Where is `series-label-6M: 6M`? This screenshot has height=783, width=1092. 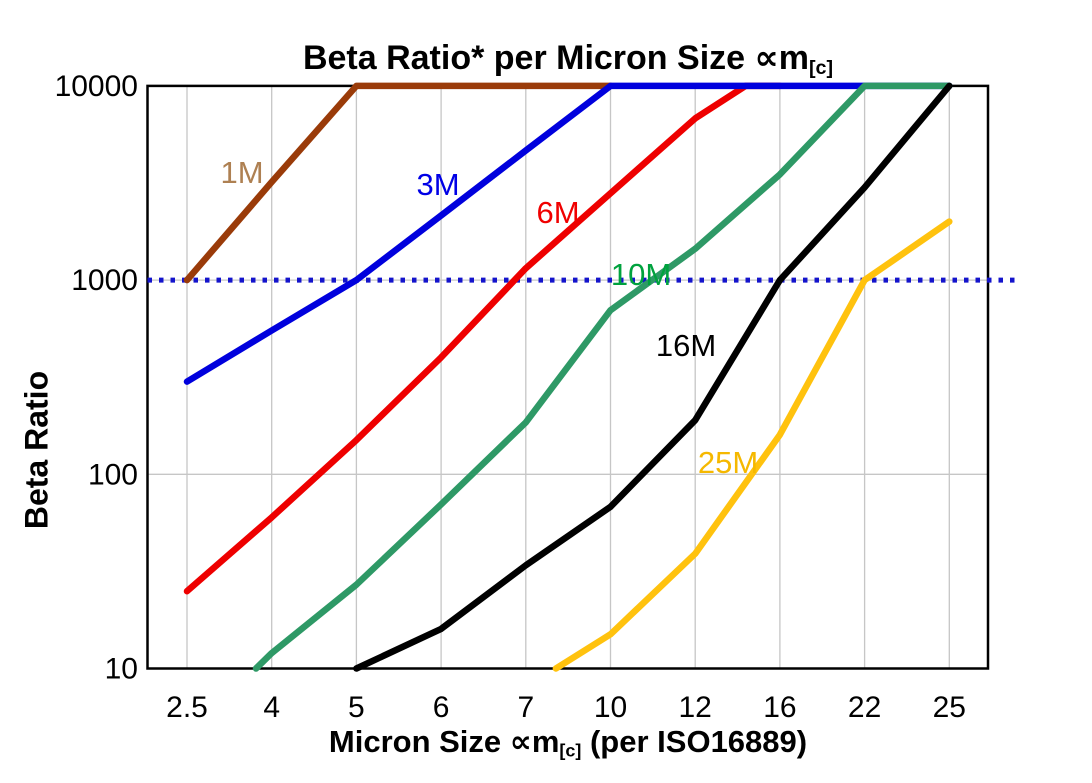
series-label-6M: 6M is located at coordinates (557, 212).